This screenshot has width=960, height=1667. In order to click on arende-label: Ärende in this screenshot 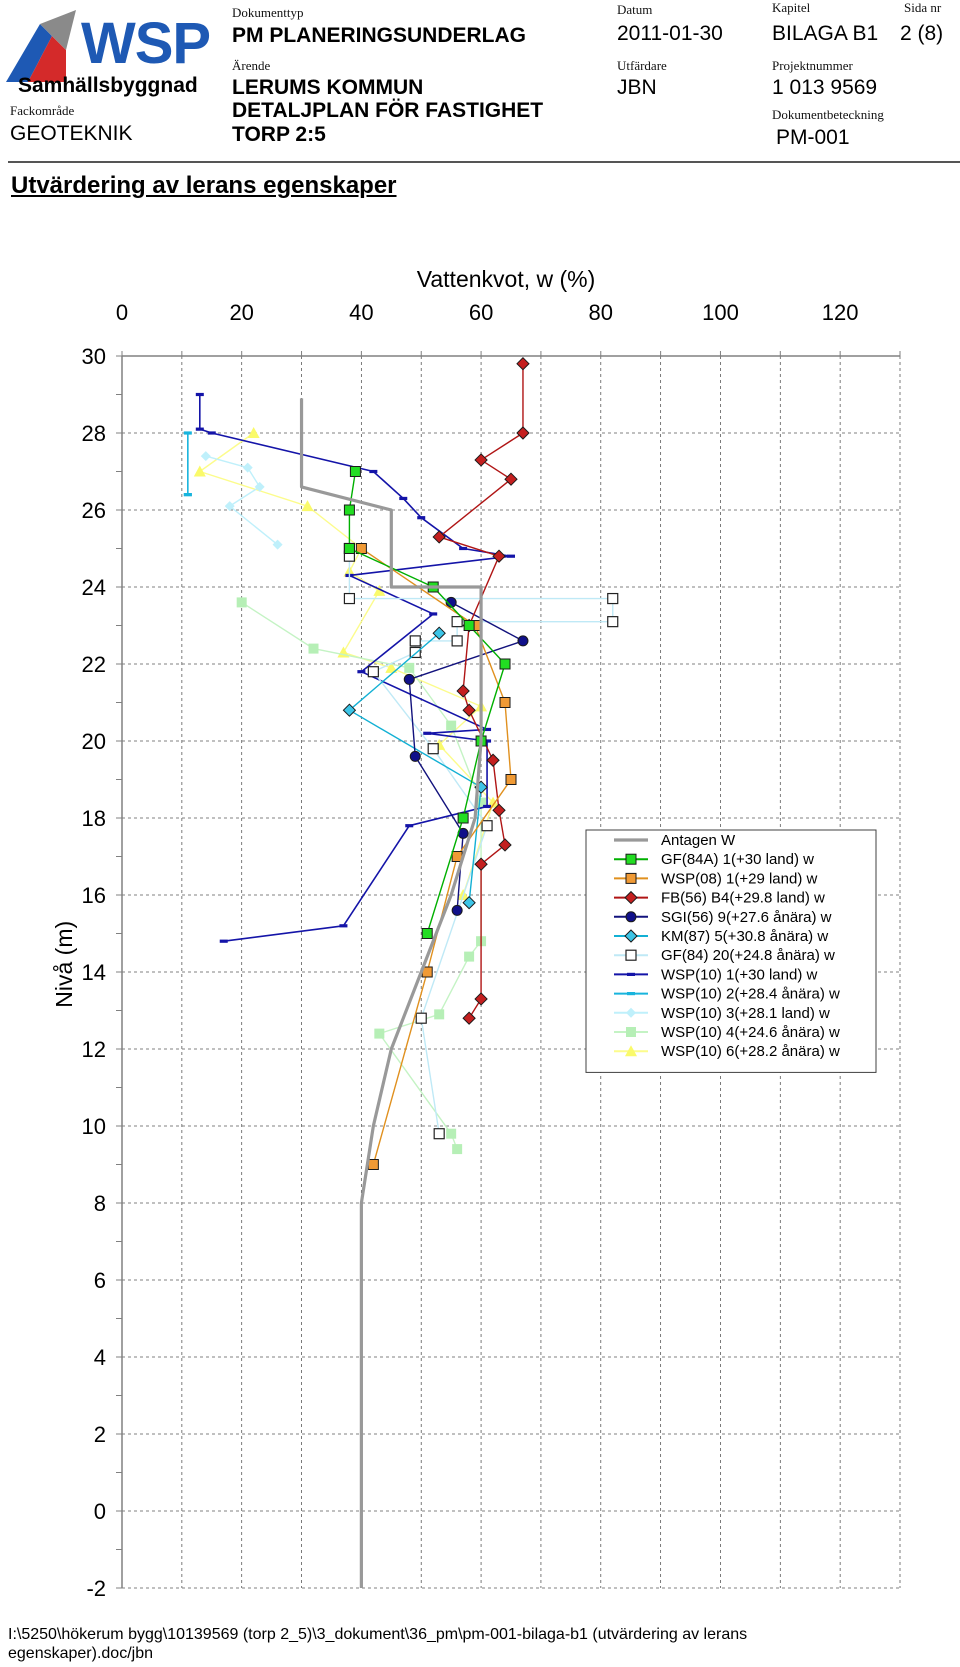, I will do `click(251, 65)`.